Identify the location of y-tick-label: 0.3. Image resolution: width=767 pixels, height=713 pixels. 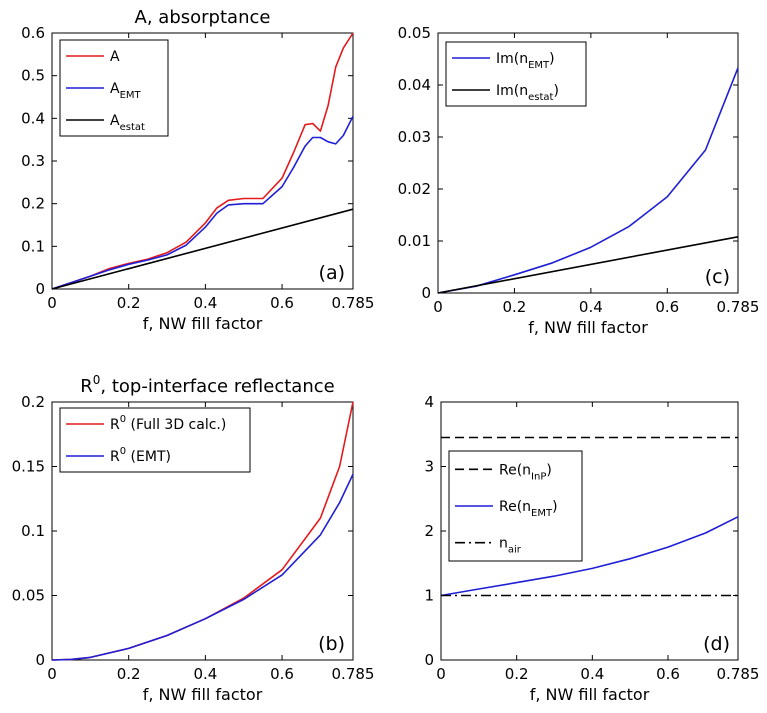
(33, 161).